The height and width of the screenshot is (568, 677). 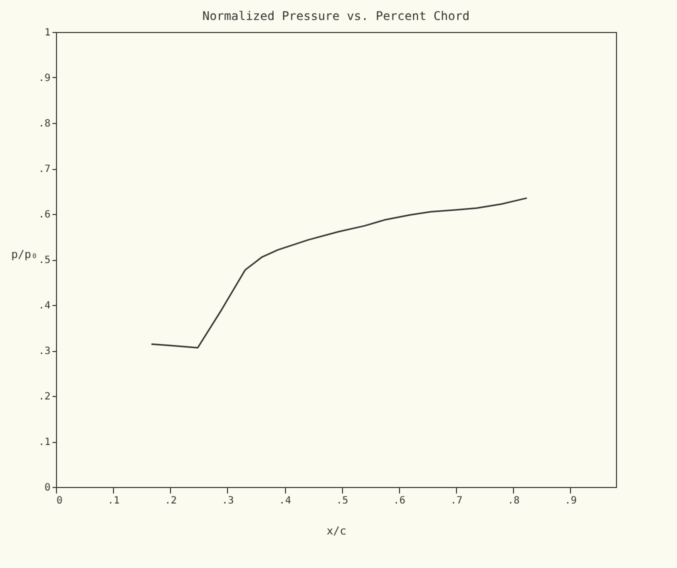 I want to click on line-series, so click(x=339, y=273).